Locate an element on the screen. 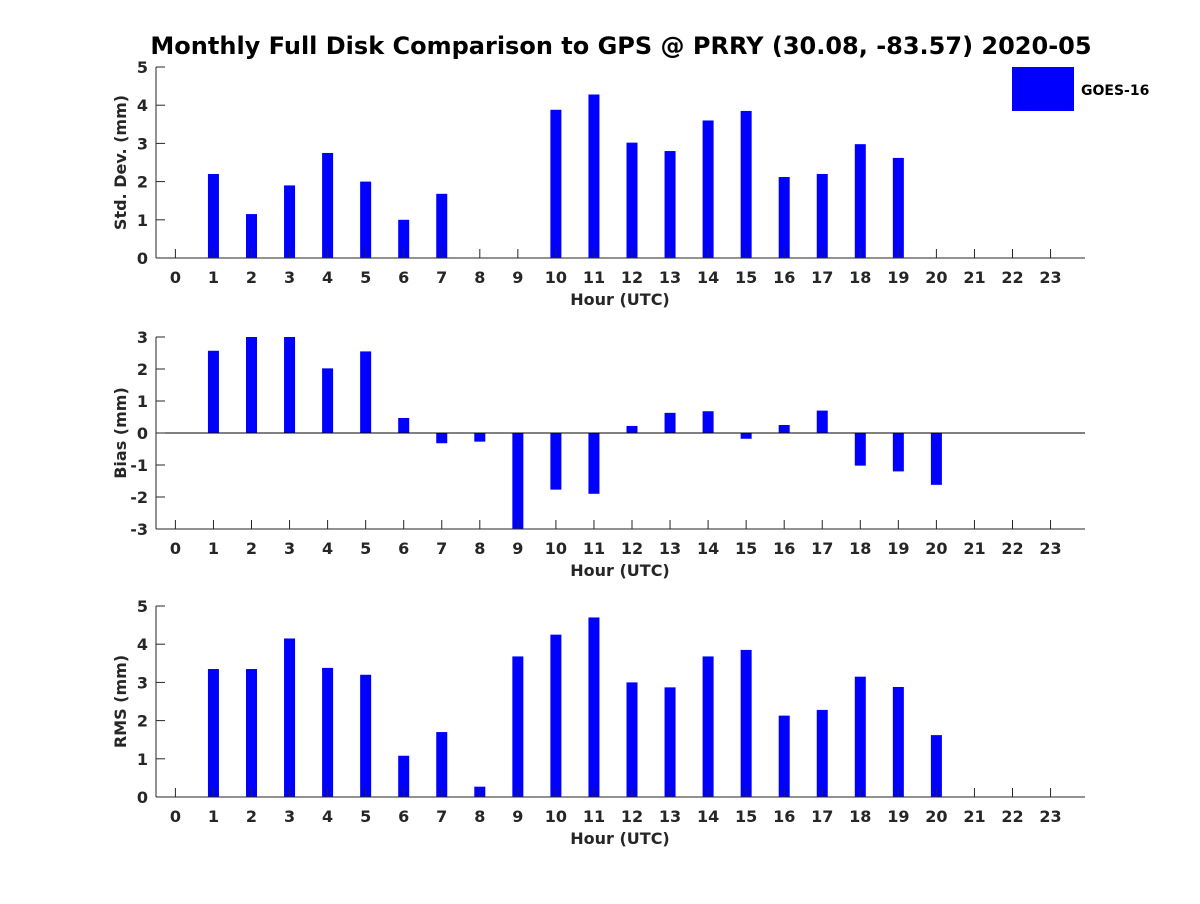 This screenshot has width=1200, height=904. legend-swatch is located at coordinates (1043, 89).